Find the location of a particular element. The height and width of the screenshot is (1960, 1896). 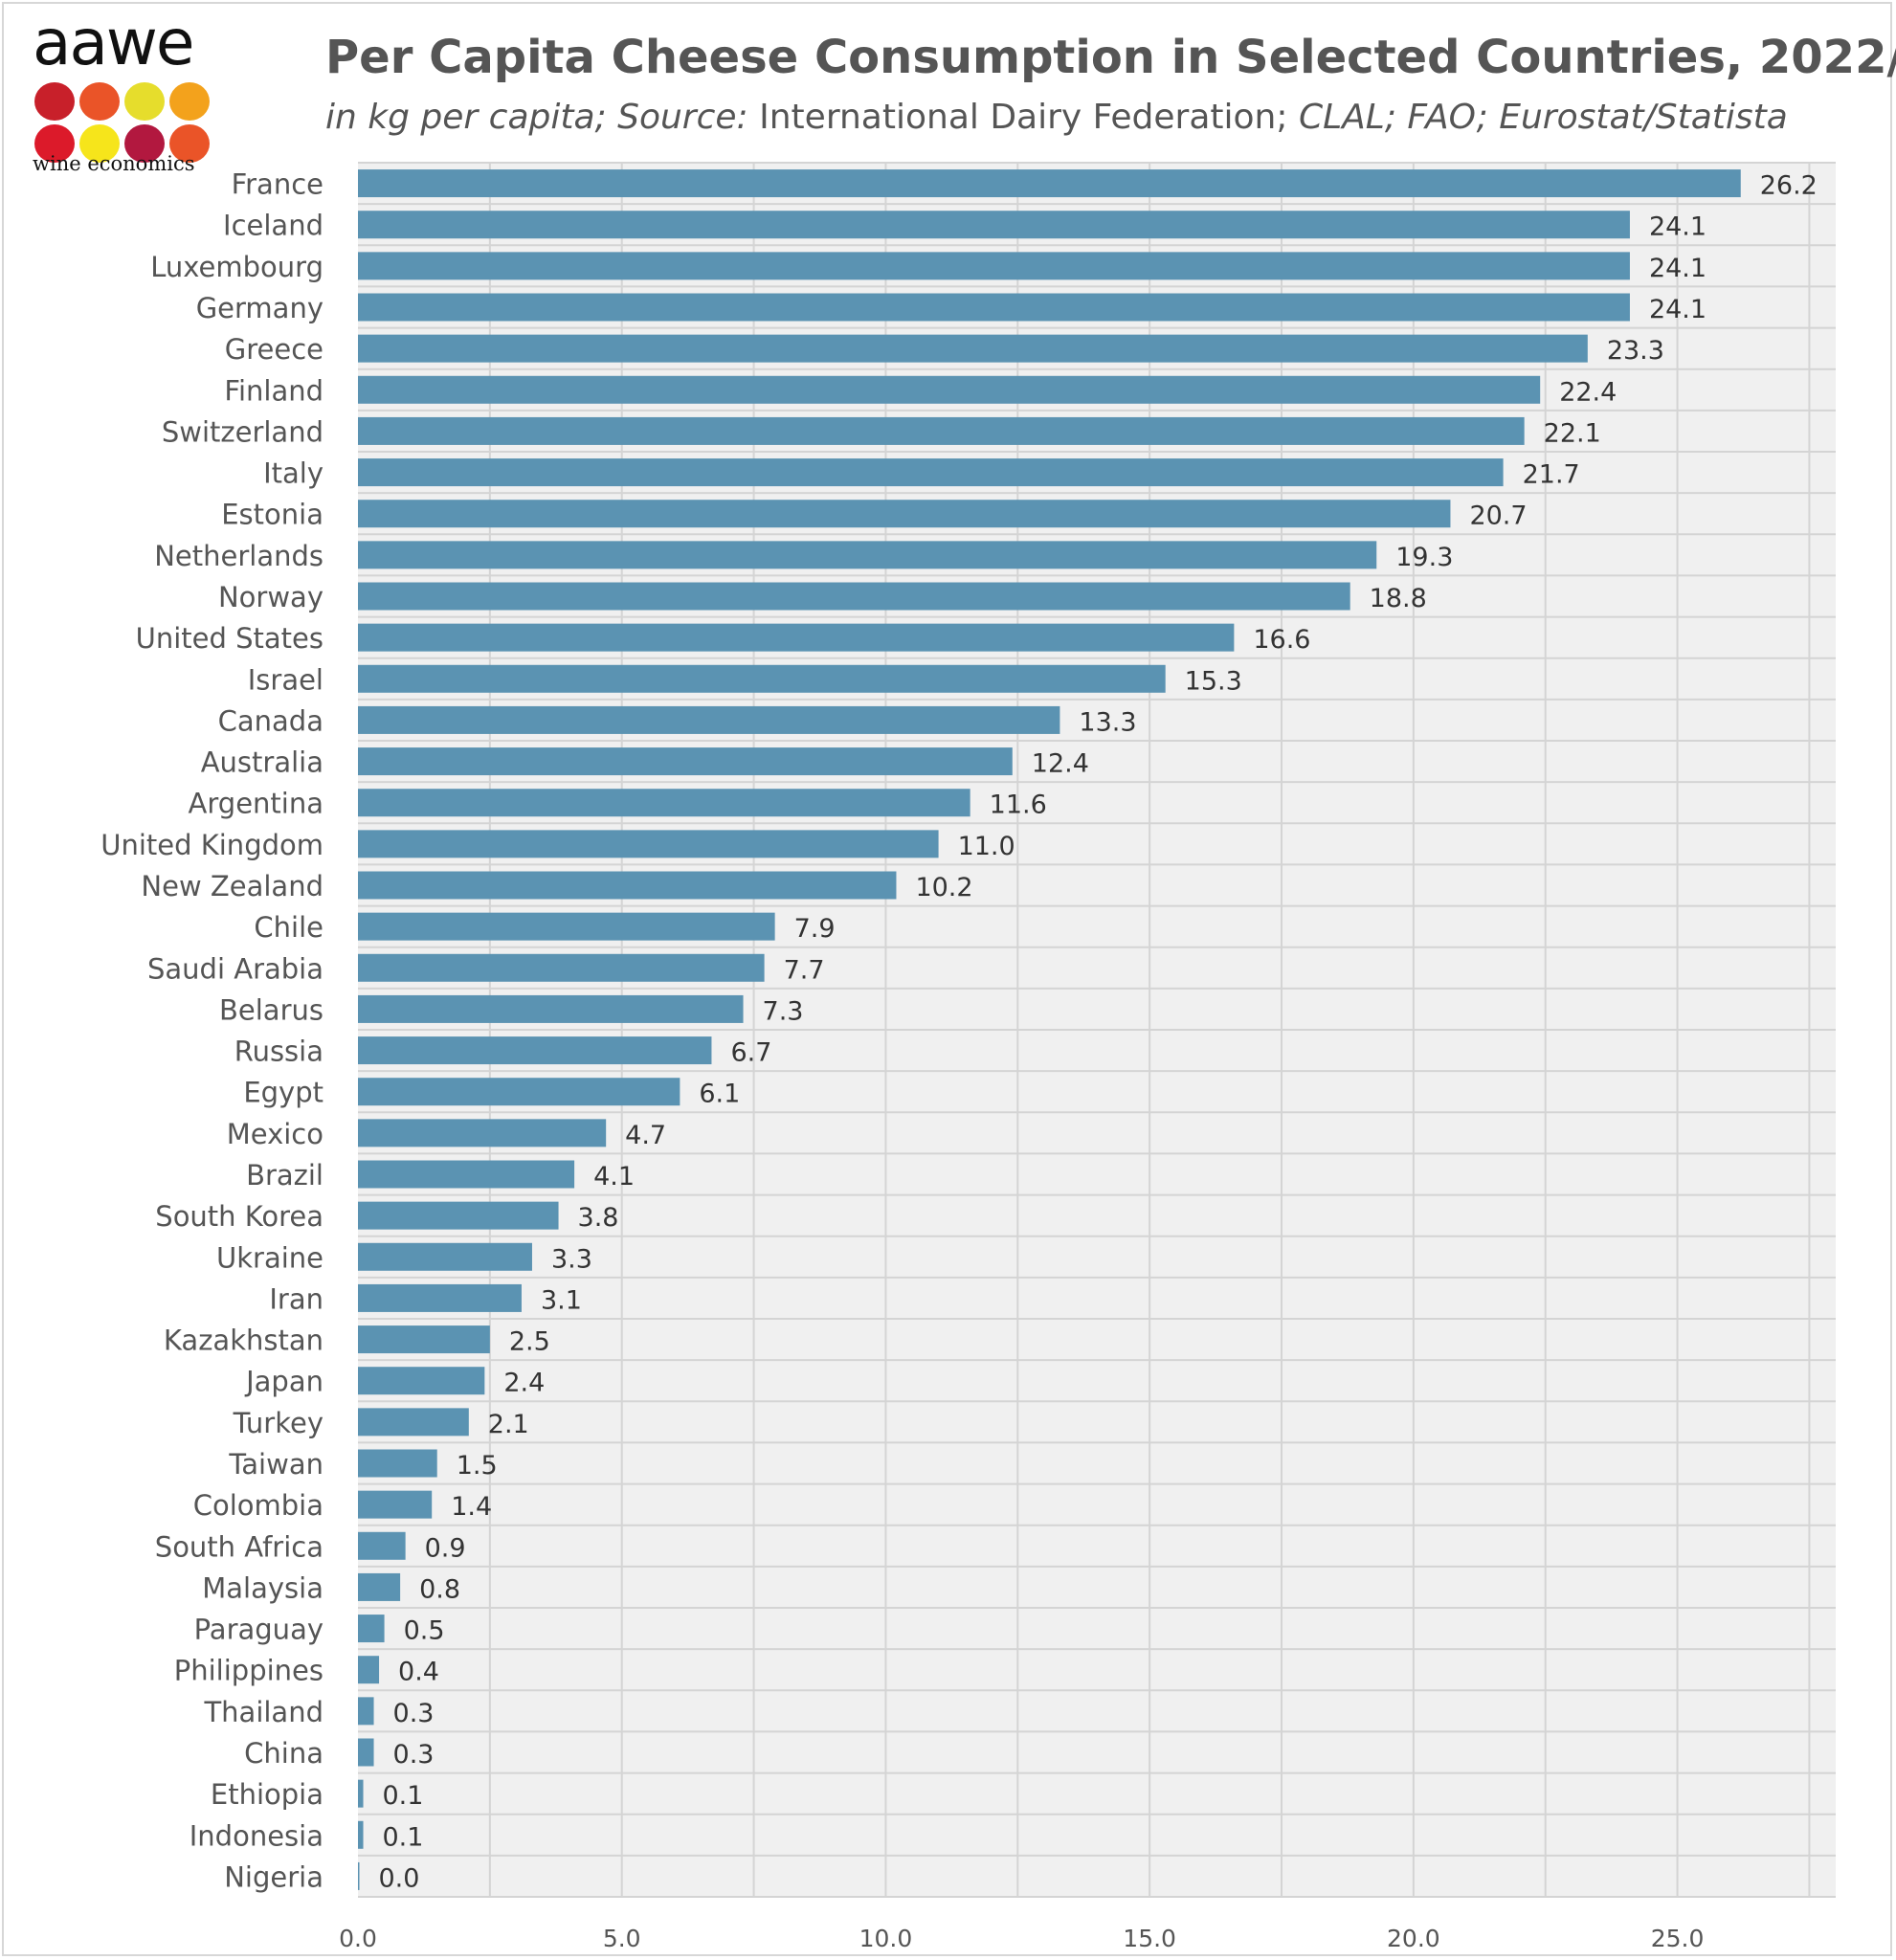

category-label: Kazakhstan is located at coordinates (244, 1341).